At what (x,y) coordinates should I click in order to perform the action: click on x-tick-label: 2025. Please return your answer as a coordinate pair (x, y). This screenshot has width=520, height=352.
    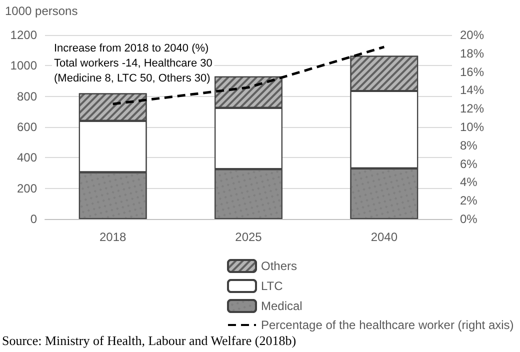
    Looking at the image, I should click on (248, 237).